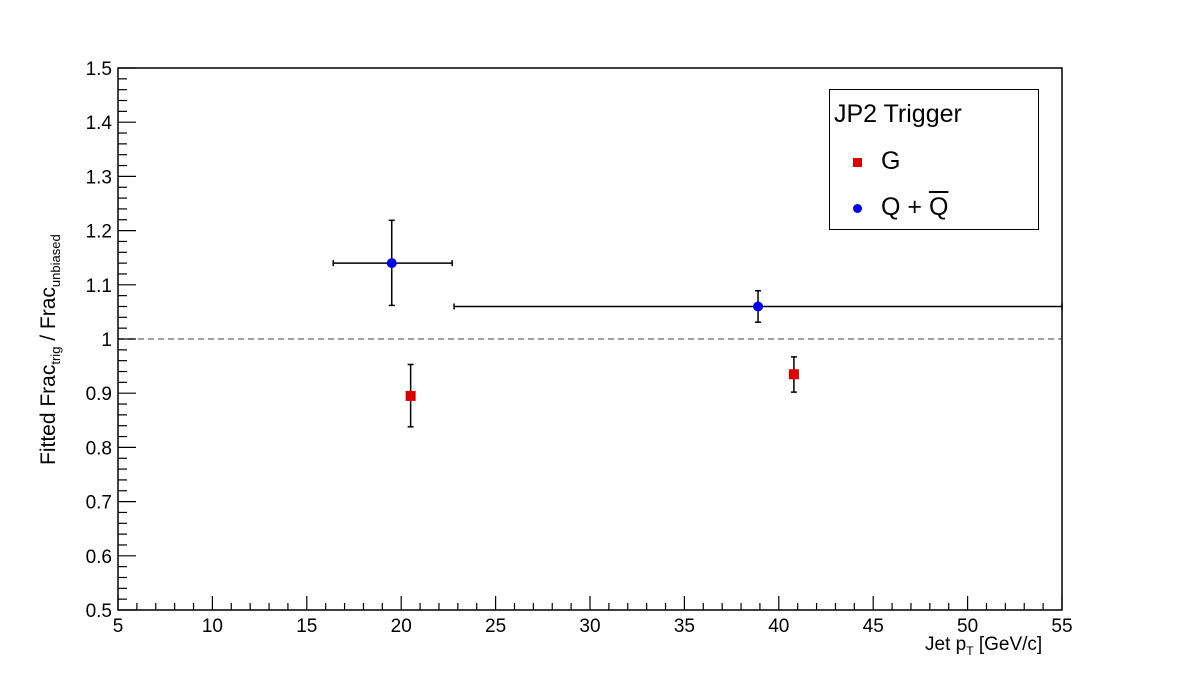 The image size is (1181, 679). Describe the element at coordinates (778, 626) in the screenshot. I see `x-tick-label: 40` at that location.